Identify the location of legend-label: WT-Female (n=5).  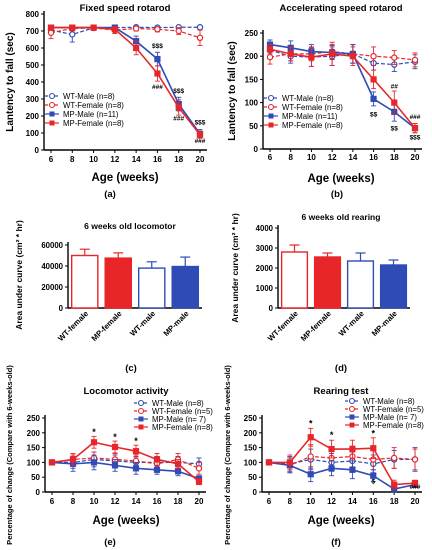
(182, 411).